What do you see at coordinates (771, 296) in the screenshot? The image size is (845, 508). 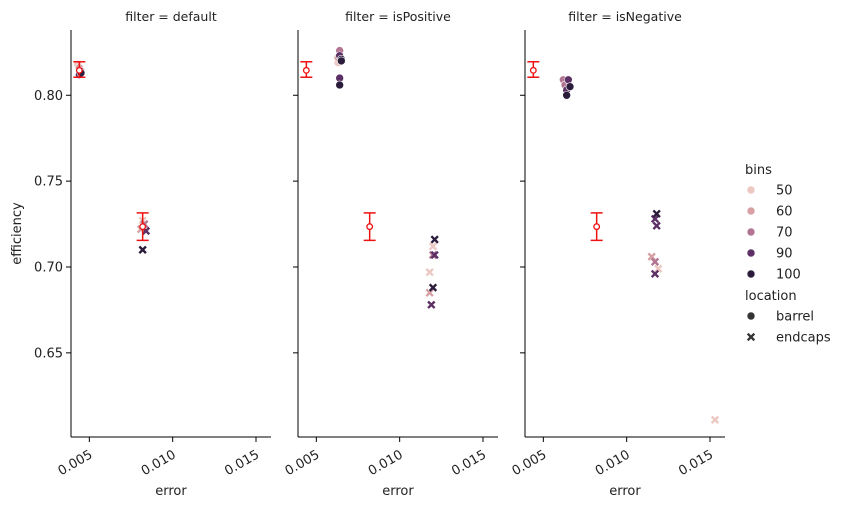 I see `legend-title-location: location` at bounding box center [771, 296].